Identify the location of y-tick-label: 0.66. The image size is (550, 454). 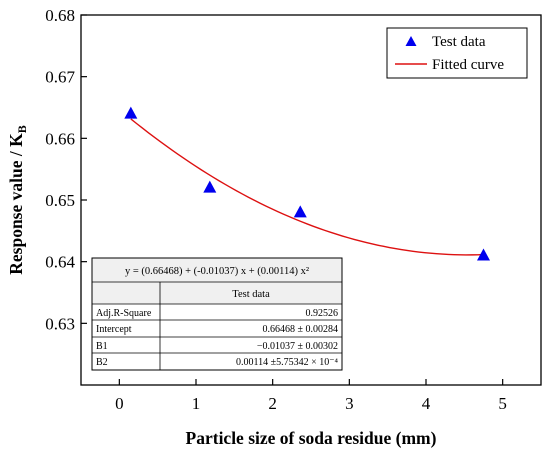
(60, 138).